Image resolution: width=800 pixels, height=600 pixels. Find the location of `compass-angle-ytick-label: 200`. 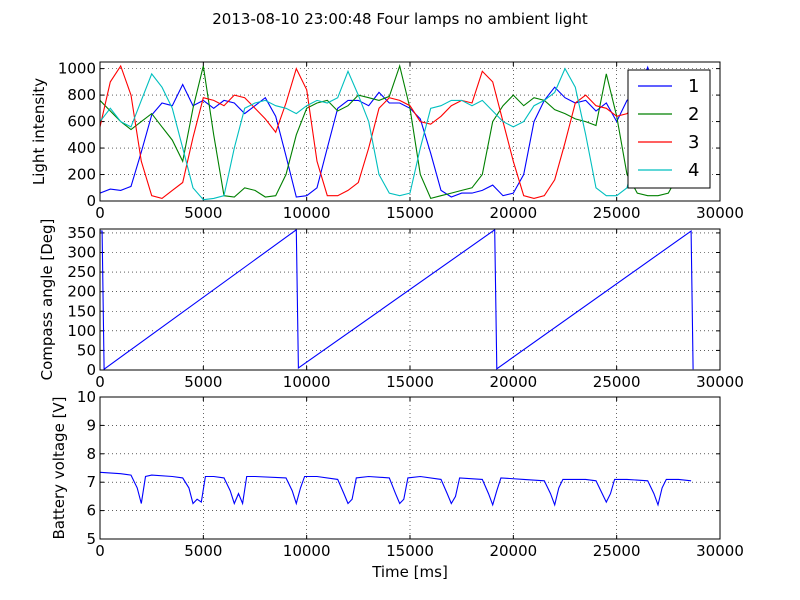

compass-angle-ytick-label: 200 is located at coordinates (81, 292).